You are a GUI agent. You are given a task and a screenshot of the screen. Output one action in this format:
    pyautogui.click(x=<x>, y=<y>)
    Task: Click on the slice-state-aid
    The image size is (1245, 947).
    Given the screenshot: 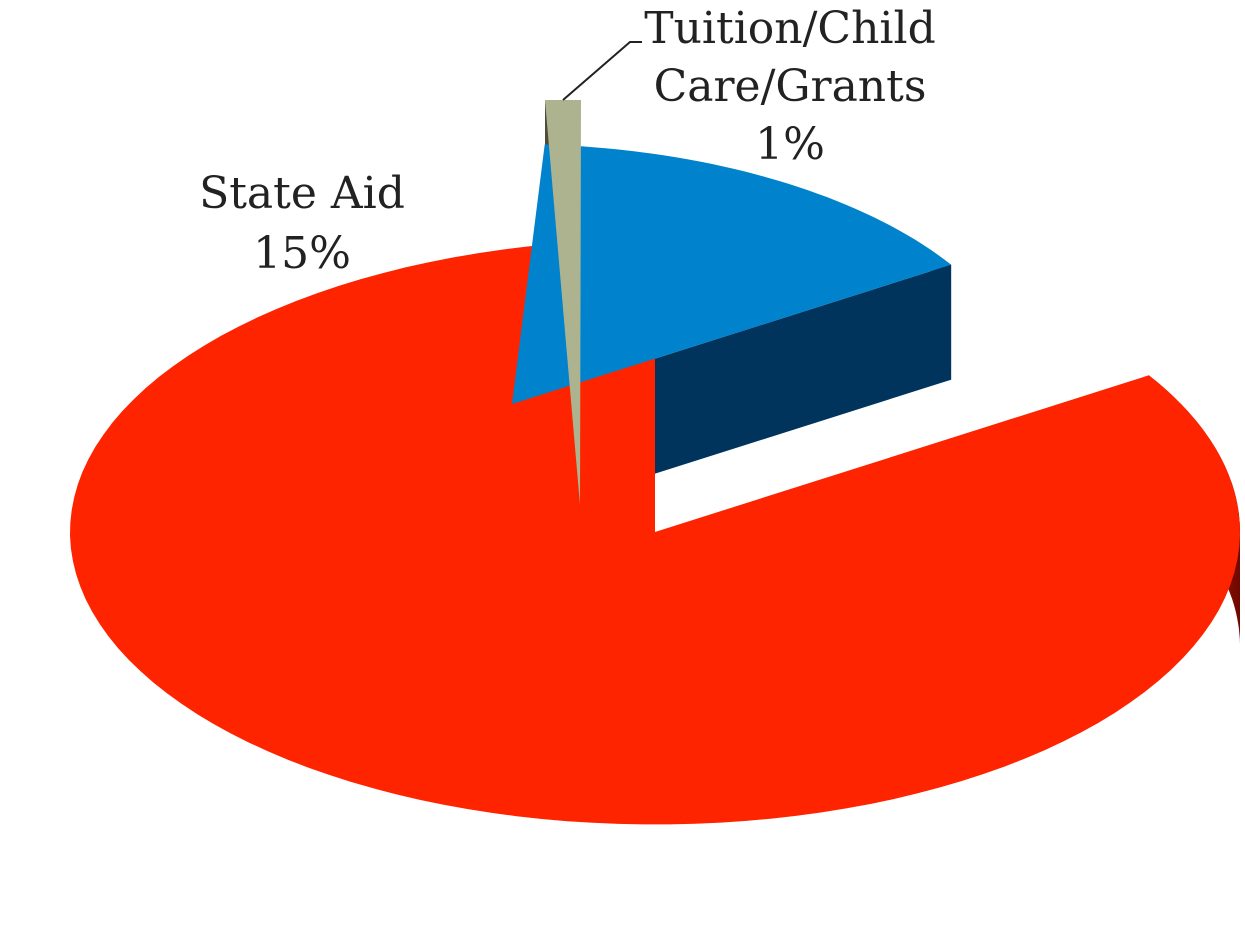 What is the action you would take?
    pyautogui.click(x=732, y=274)
    